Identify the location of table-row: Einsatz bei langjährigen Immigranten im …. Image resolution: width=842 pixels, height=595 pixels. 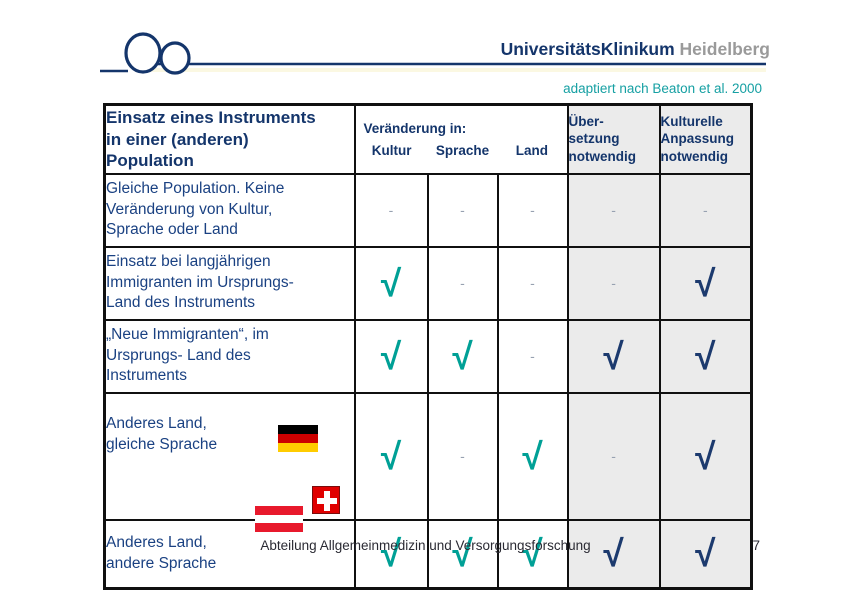
(428, 283).